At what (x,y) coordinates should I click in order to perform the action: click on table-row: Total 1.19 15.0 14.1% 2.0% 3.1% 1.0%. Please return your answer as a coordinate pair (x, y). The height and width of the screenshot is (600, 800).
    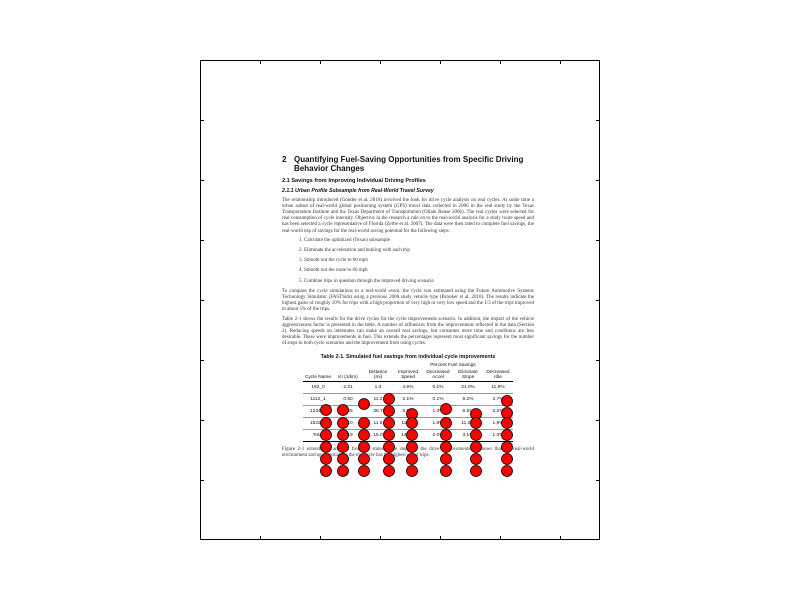
    Looking at the image, I should click on (408, 436).